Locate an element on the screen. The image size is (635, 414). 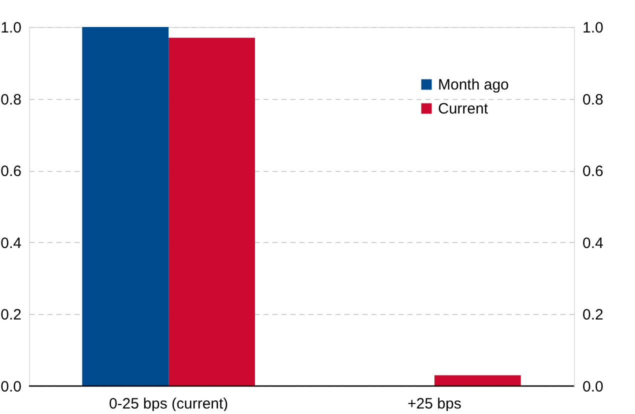
y2-tick-label: 0.2 is located at coordinates (593, 315).